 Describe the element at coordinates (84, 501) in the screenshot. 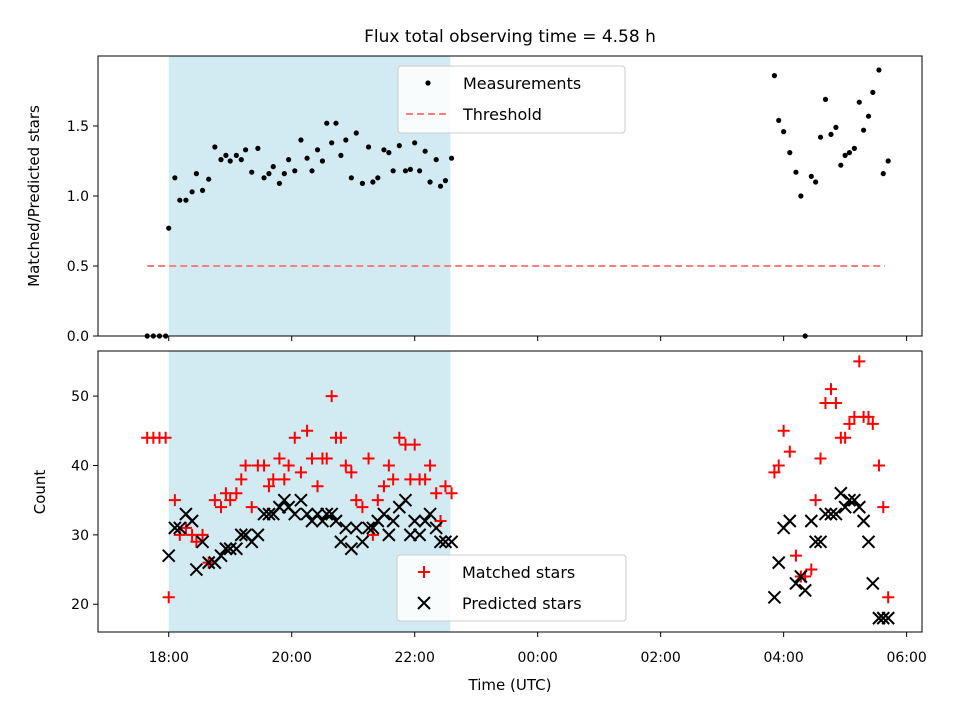

I see `bottom-y-axis: 20 30 40 50` at that location.